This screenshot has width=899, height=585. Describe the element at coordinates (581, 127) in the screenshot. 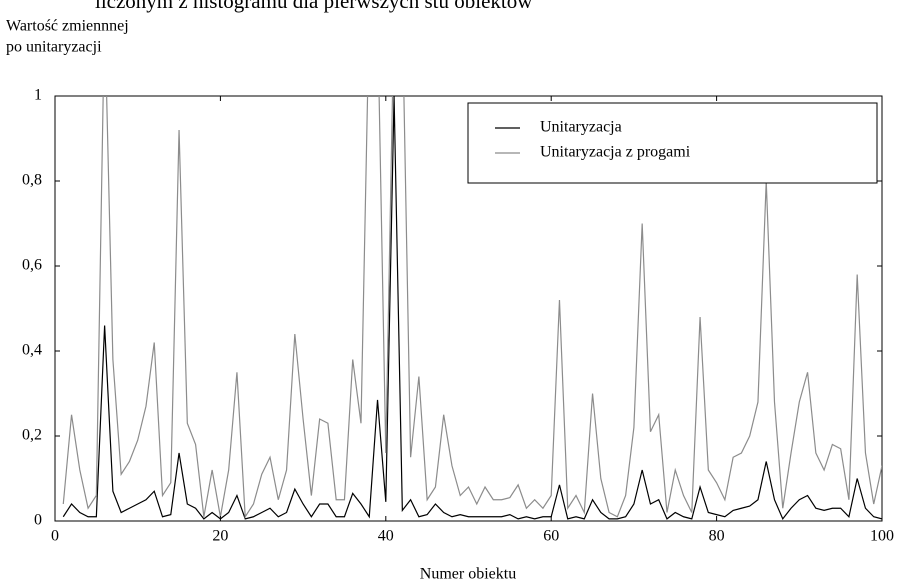

I see `legend-label: Unitaryzacja` at that location.